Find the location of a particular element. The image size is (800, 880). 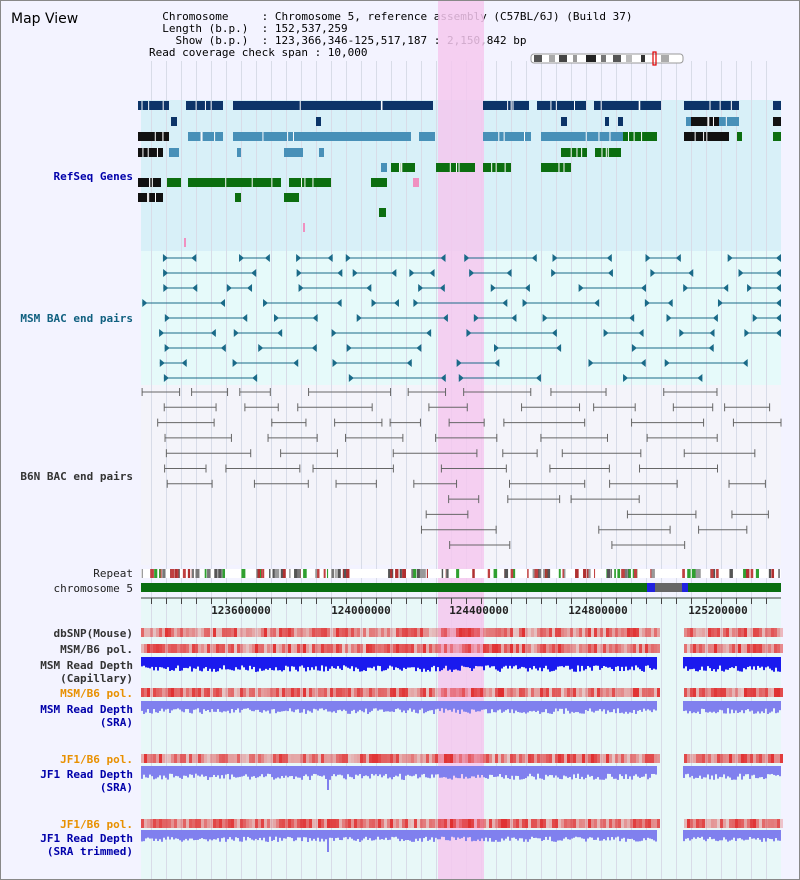

track-label-msm-depth-sra: MSM Read Depth (SRA) is located at coordinates (86, 716).